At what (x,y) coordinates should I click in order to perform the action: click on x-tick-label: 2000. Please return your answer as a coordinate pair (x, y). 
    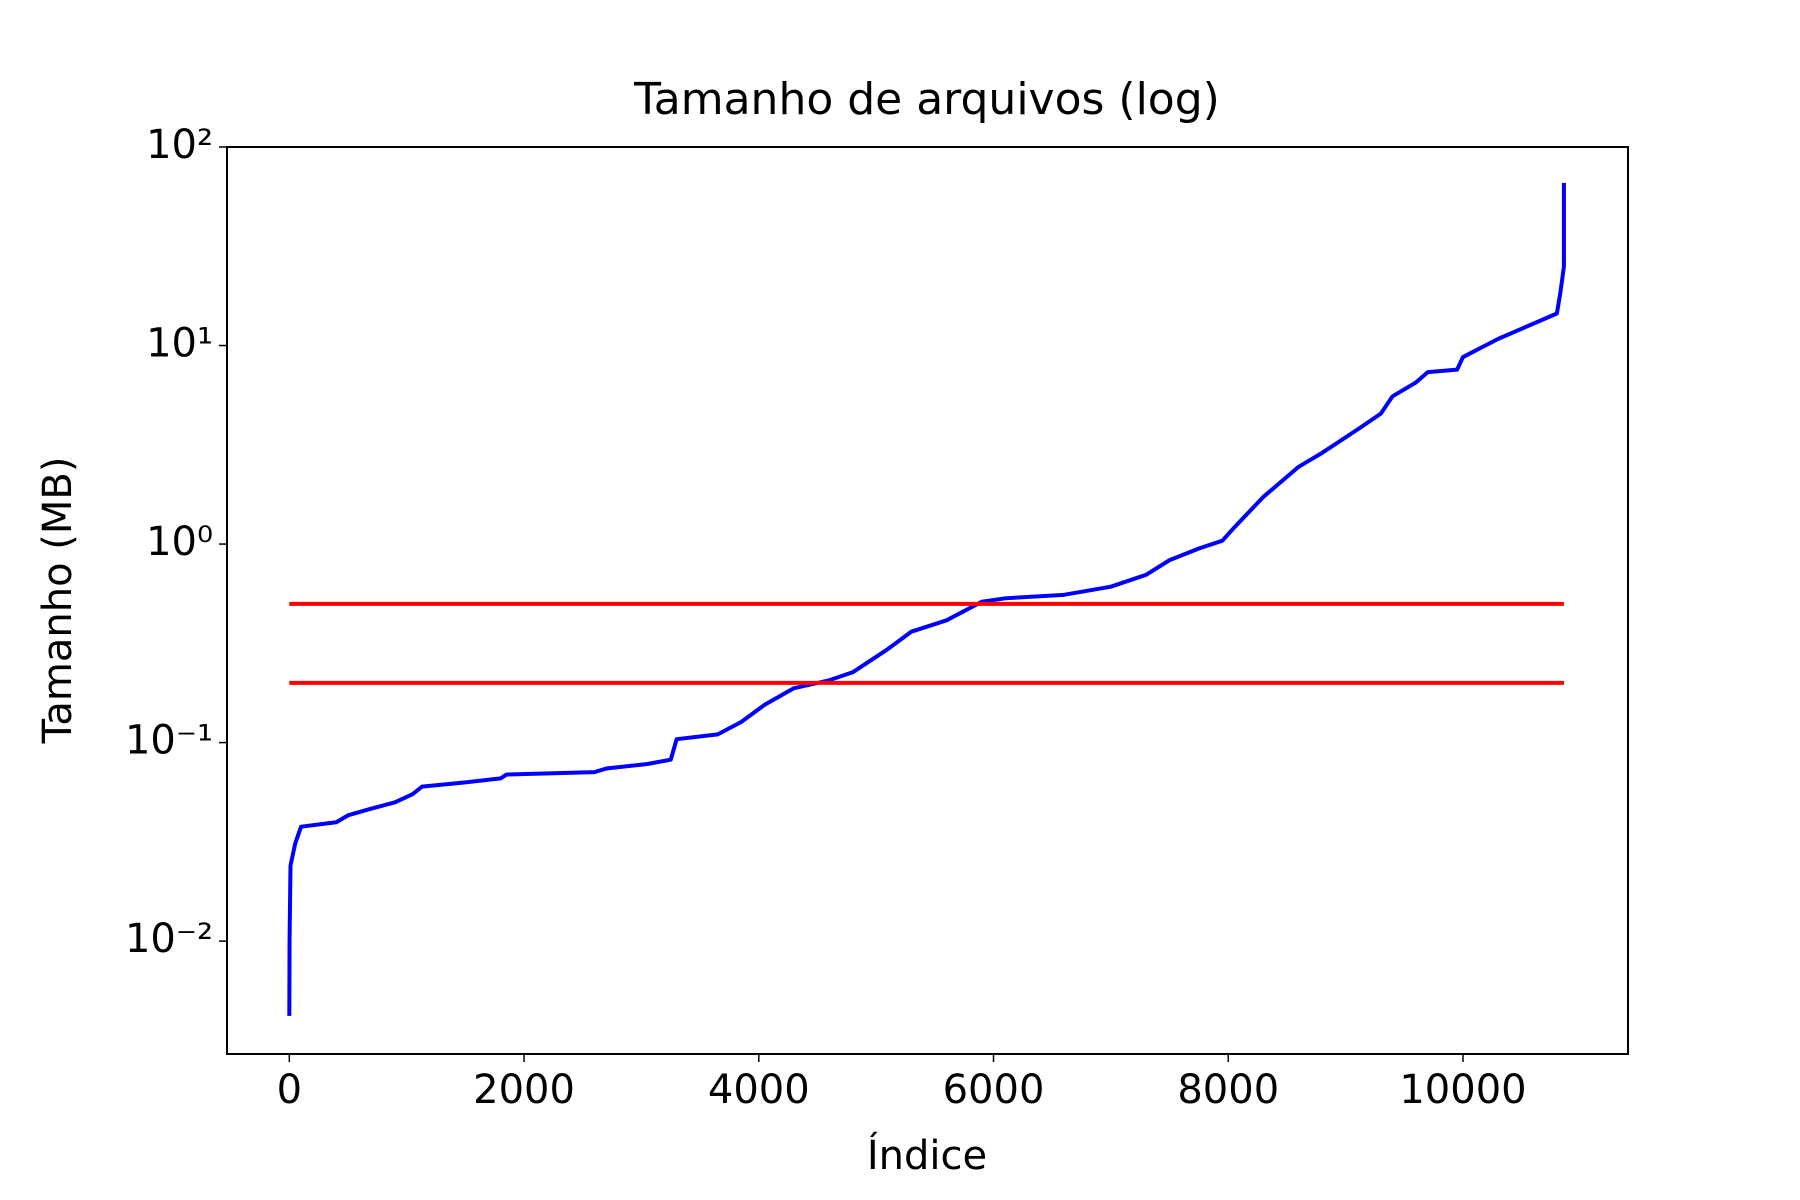
    Looking at the image, I should click on (524, 1090).